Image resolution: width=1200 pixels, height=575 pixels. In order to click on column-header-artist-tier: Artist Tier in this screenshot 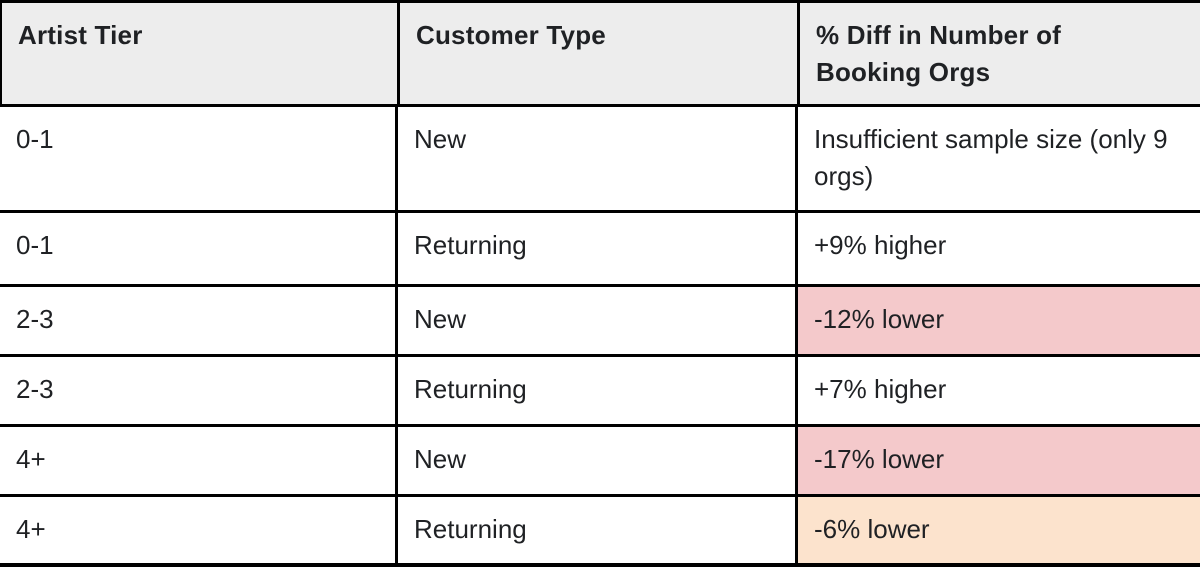, I will do `click(201, 53)`.